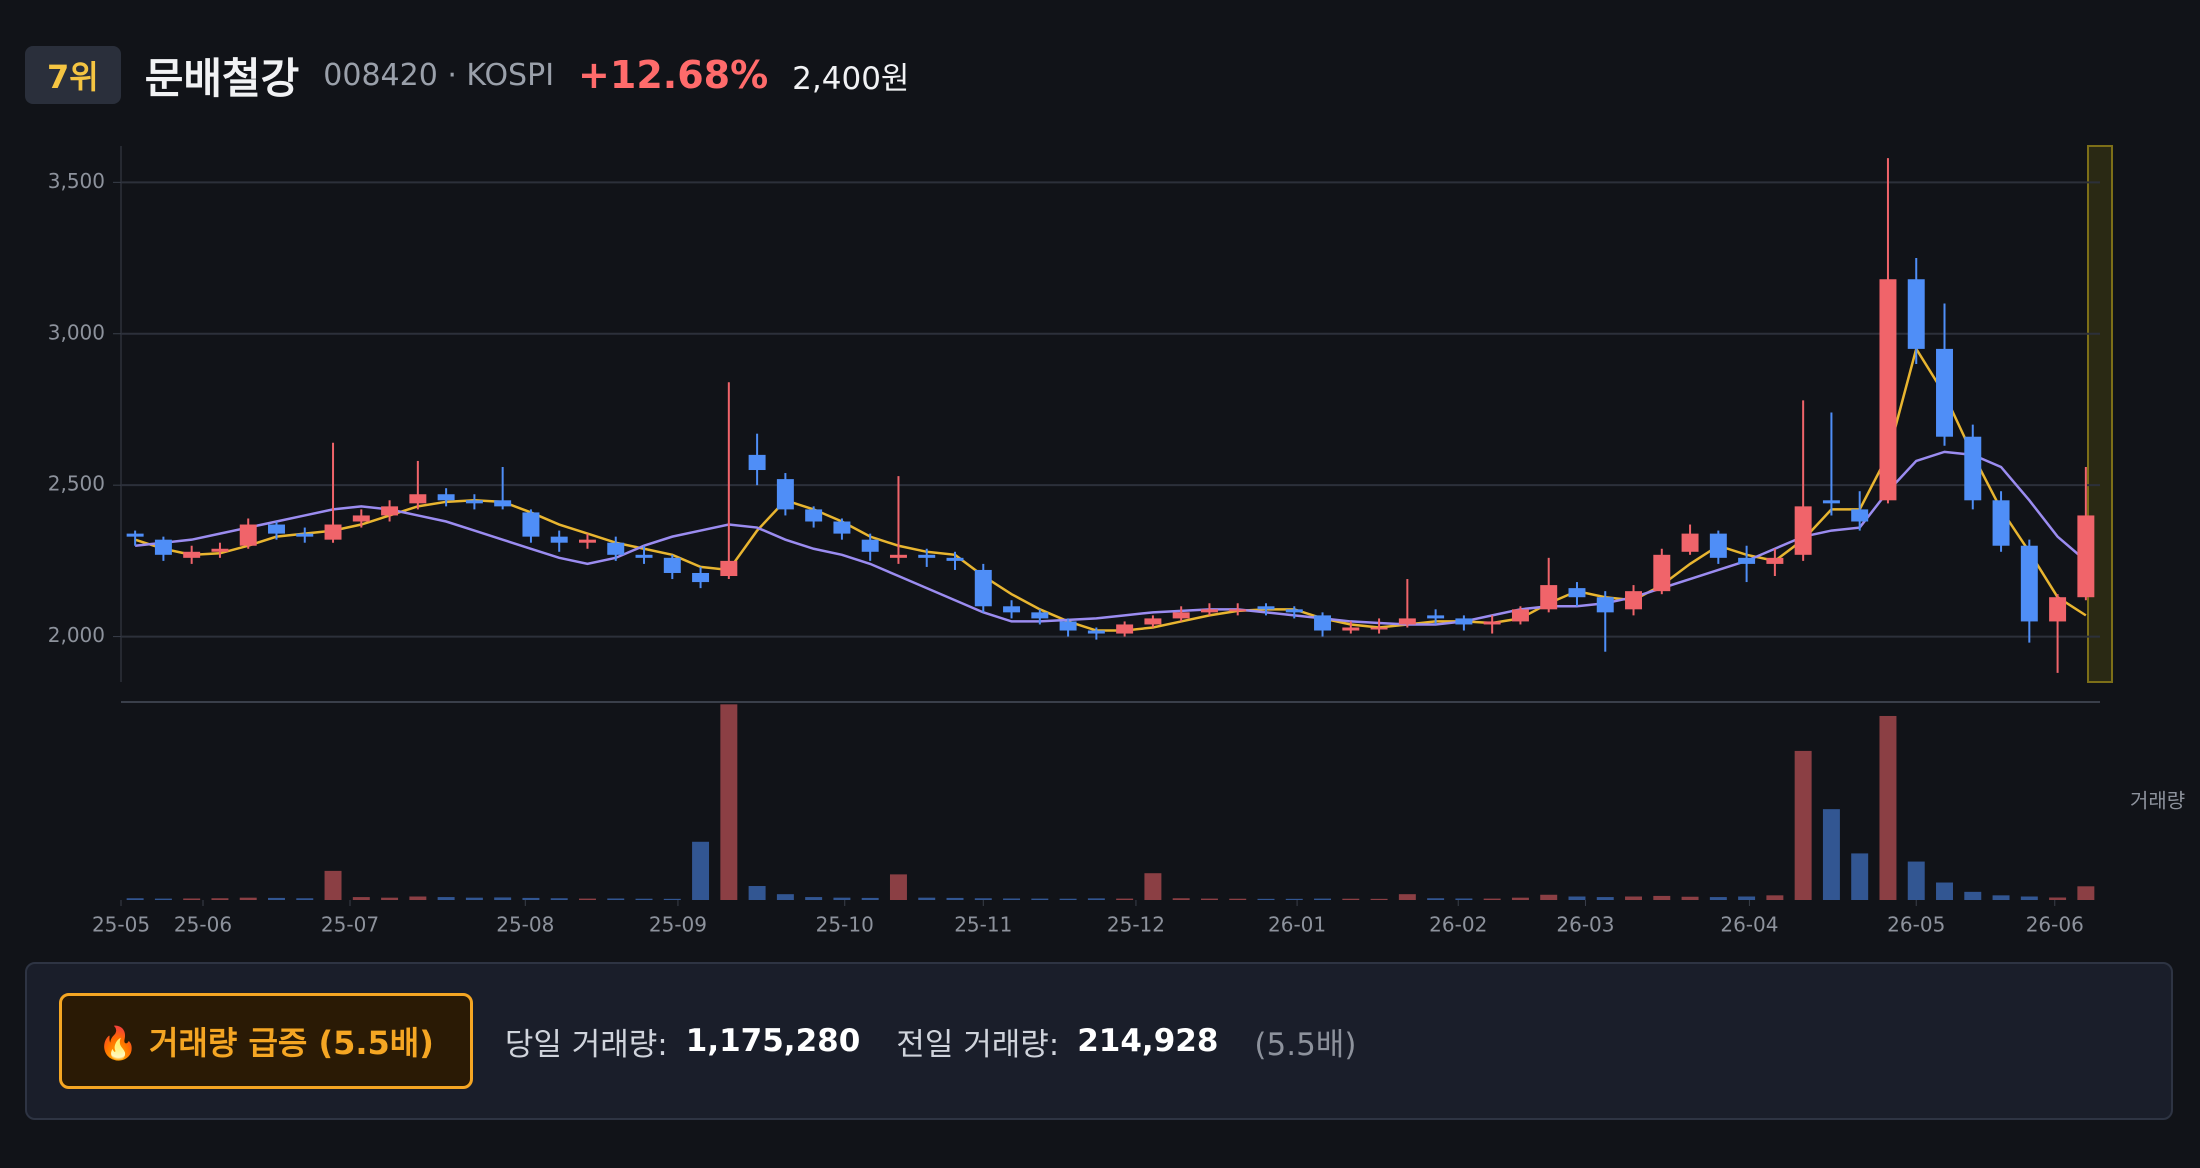 This screenshot has width=2200, height=1168. I want to click on x-tick-label: 26-03, so click(1585, 925).